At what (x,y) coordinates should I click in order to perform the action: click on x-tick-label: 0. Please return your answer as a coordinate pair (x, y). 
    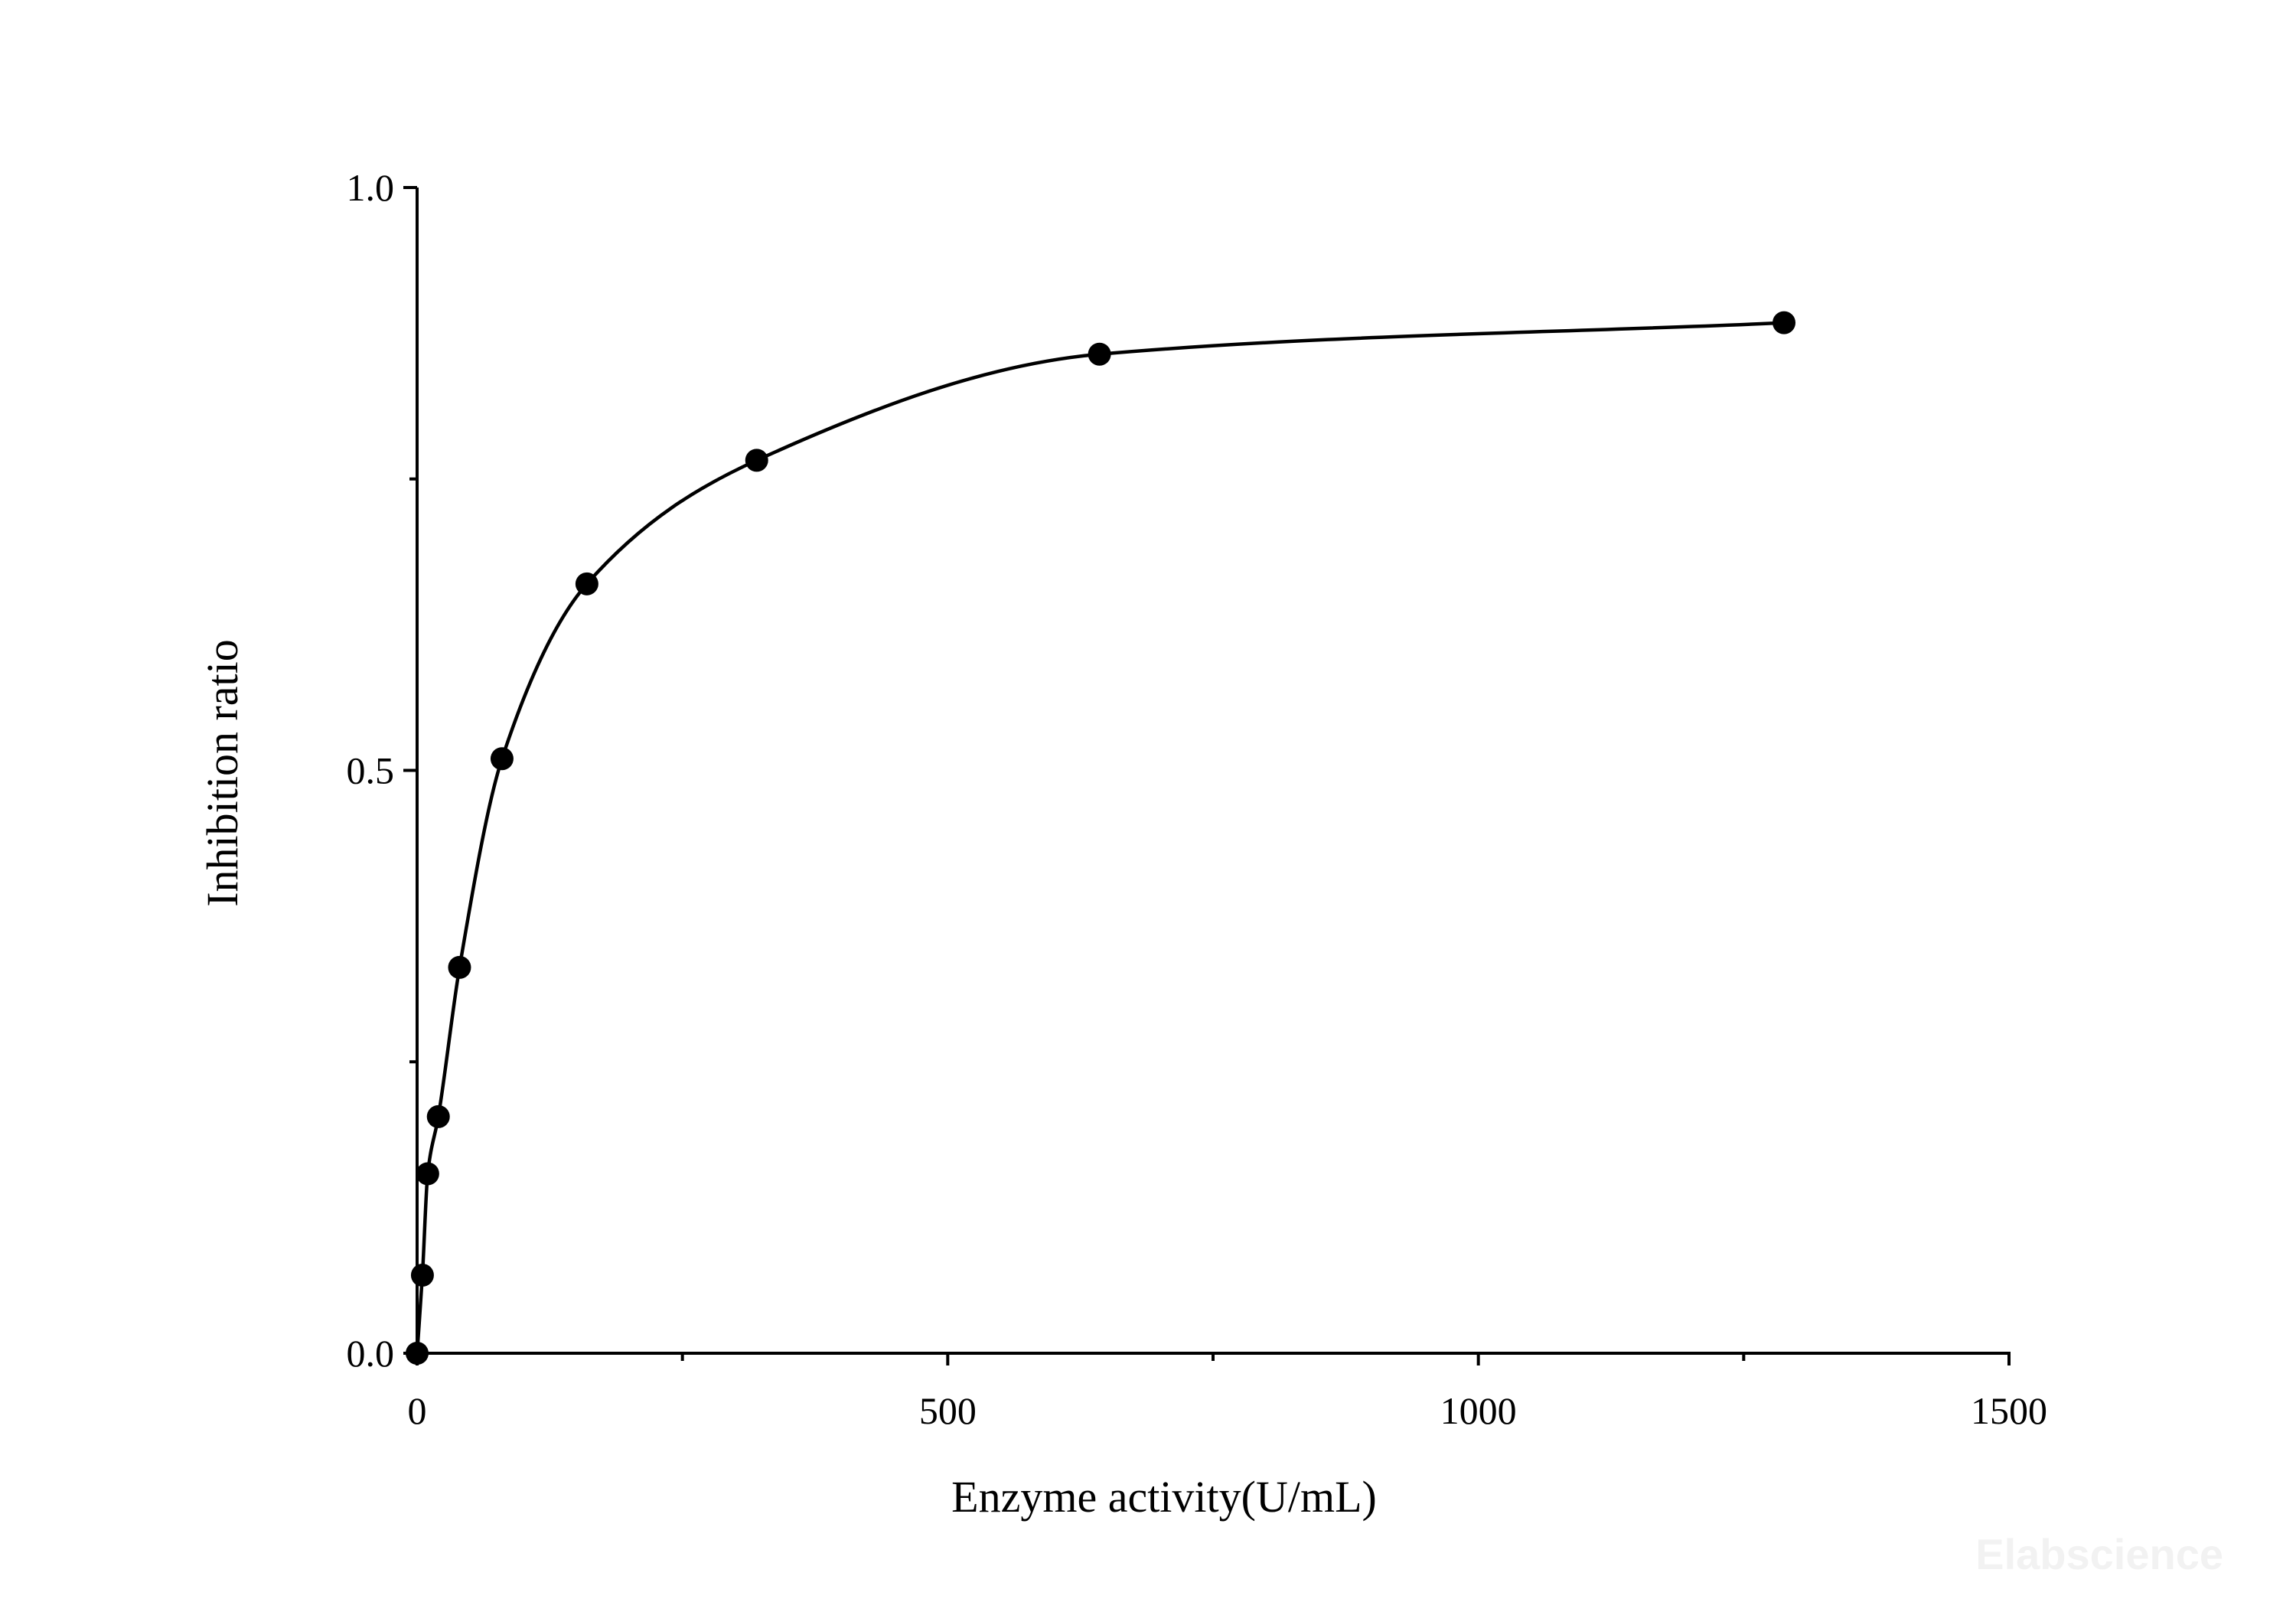
    Looking at the image, I should click on (417, 1410).